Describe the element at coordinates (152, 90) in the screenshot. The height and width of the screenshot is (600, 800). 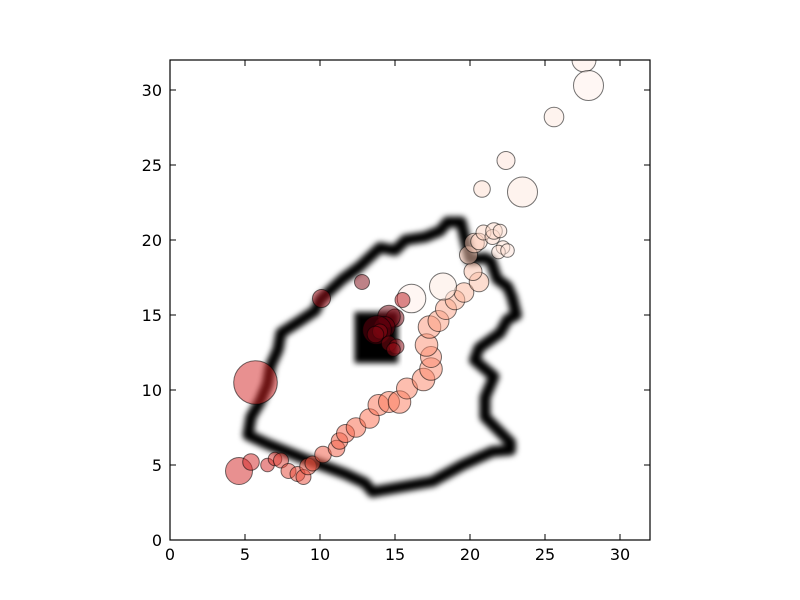
I see `y-tick-label: 30` at that location.